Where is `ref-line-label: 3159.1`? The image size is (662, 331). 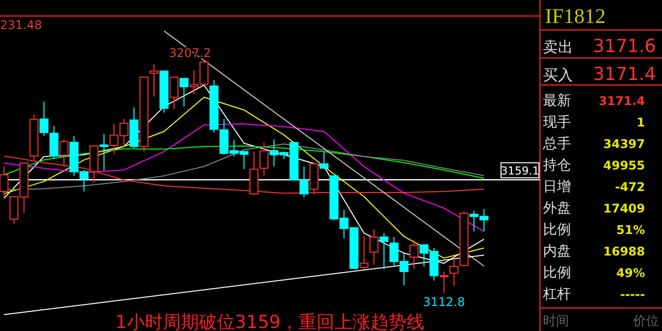
ref-line-label: 3159.1 is located at coordinates (520, 171).